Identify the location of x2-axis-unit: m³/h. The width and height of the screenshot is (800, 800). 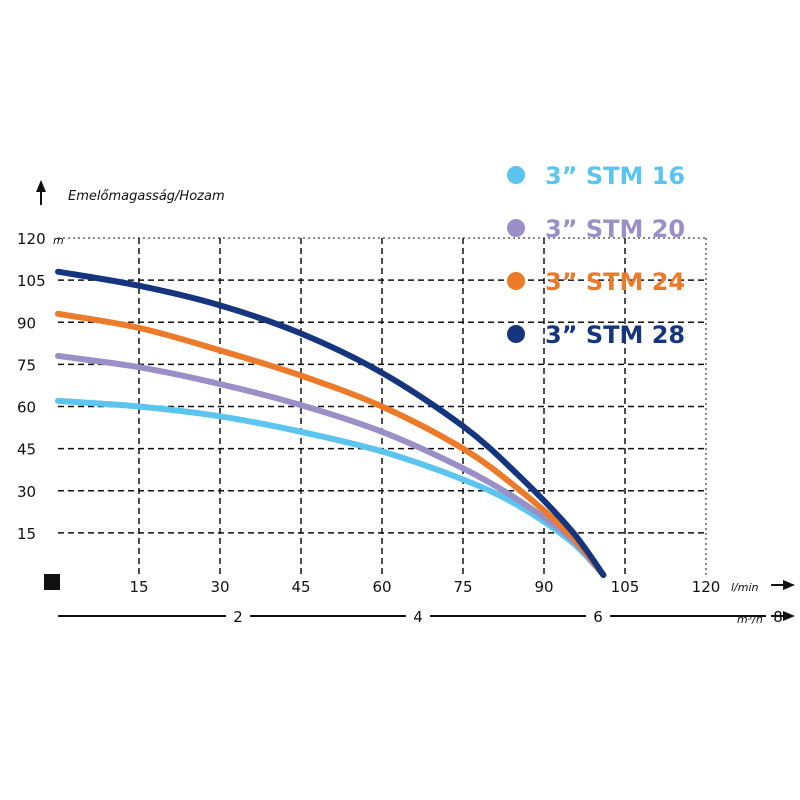
(750, 619).